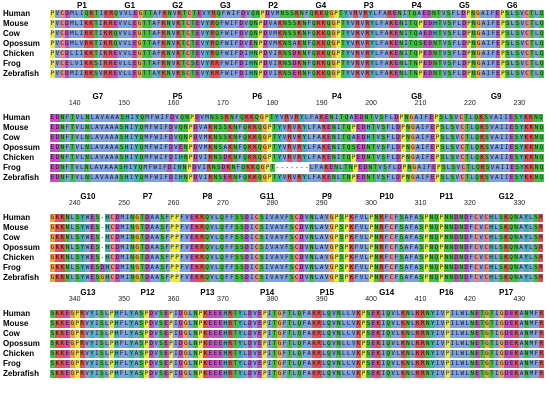  What do you see at coordinates (217, 74) in the screenshot?
I see `residue: R` at bounding box center [217, 74].